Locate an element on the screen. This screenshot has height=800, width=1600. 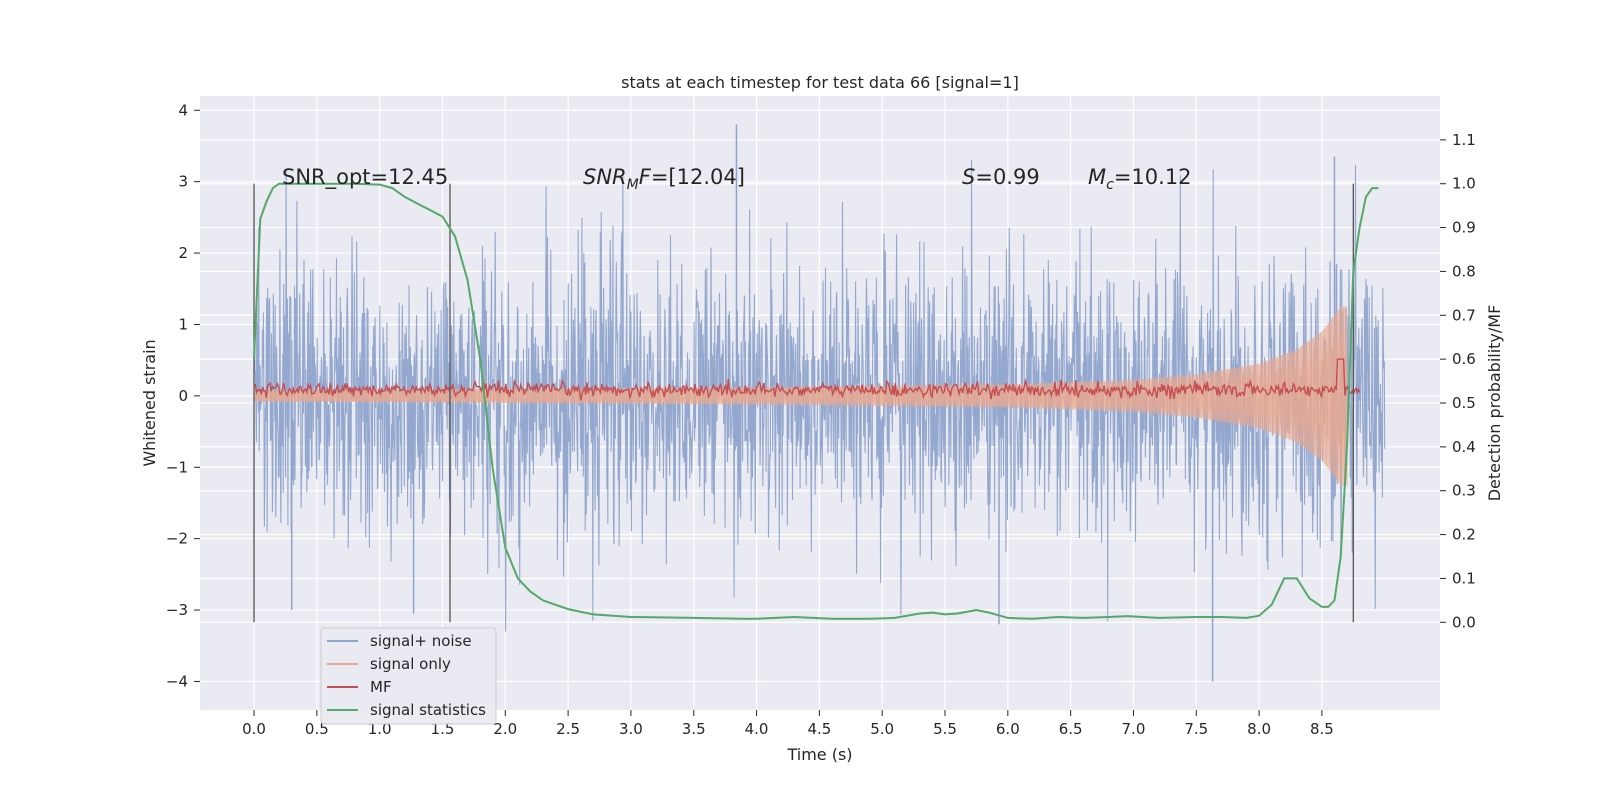
x-tick-label: 5.0 is located at coordinates (882, 729).